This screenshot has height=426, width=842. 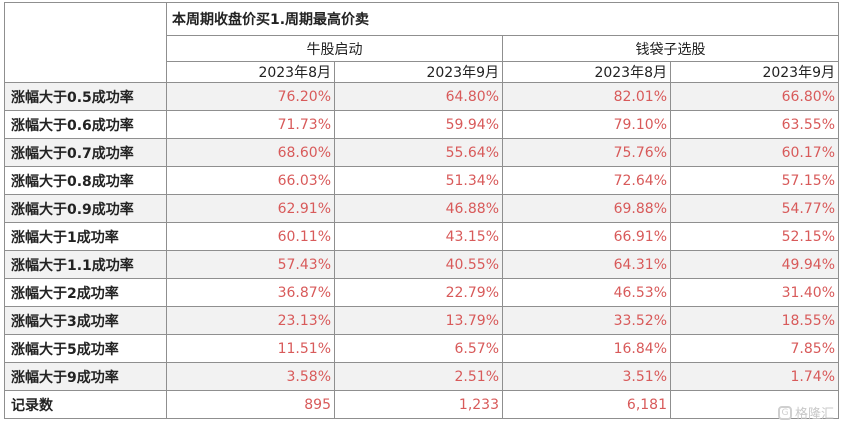 I want to click on value-cell: 64.31%, so click(x=586, y=264).